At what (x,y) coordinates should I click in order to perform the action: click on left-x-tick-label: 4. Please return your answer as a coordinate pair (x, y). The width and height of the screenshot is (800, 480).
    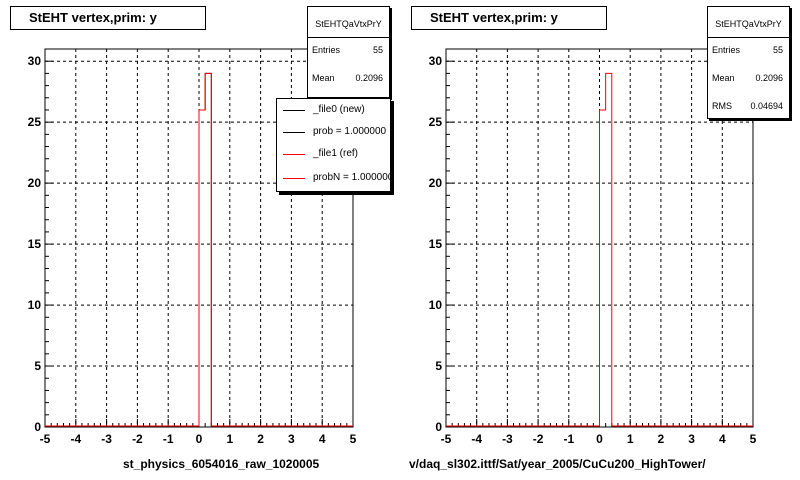
    Looking at the image, I should click on (322, 439).